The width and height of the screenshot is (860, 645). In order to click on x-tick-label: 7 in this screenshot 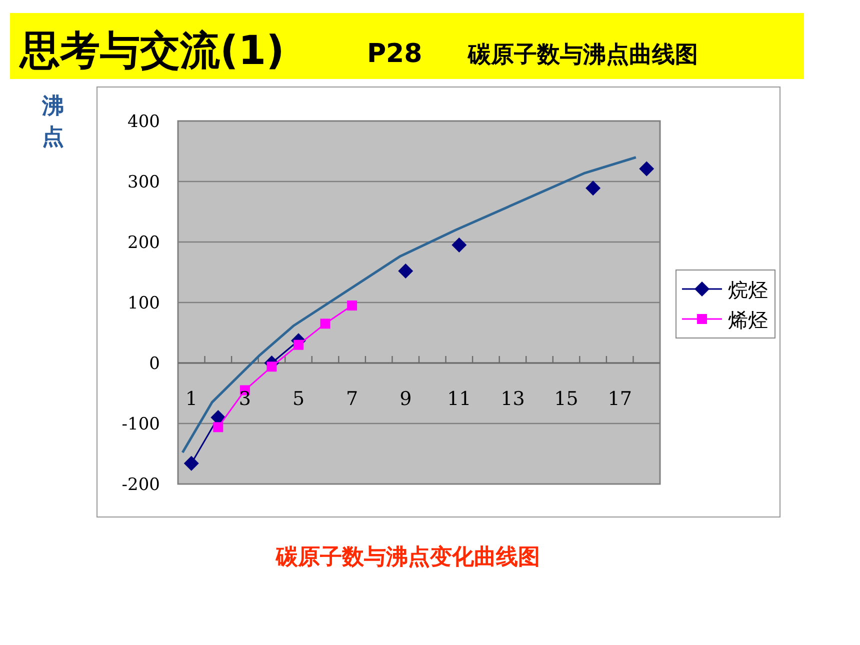, I will do `click(352, 399)`.